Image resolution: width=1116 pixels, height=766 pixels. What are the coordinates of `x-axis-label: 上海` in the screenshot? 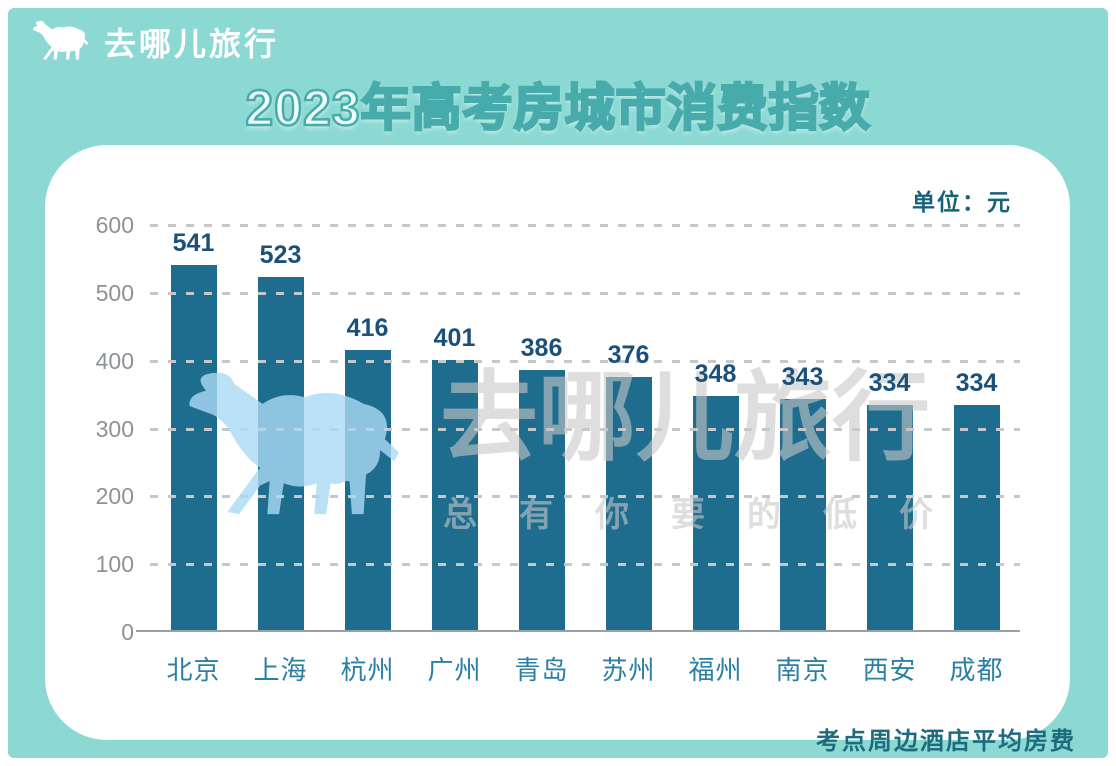 It's located at (280, 670).